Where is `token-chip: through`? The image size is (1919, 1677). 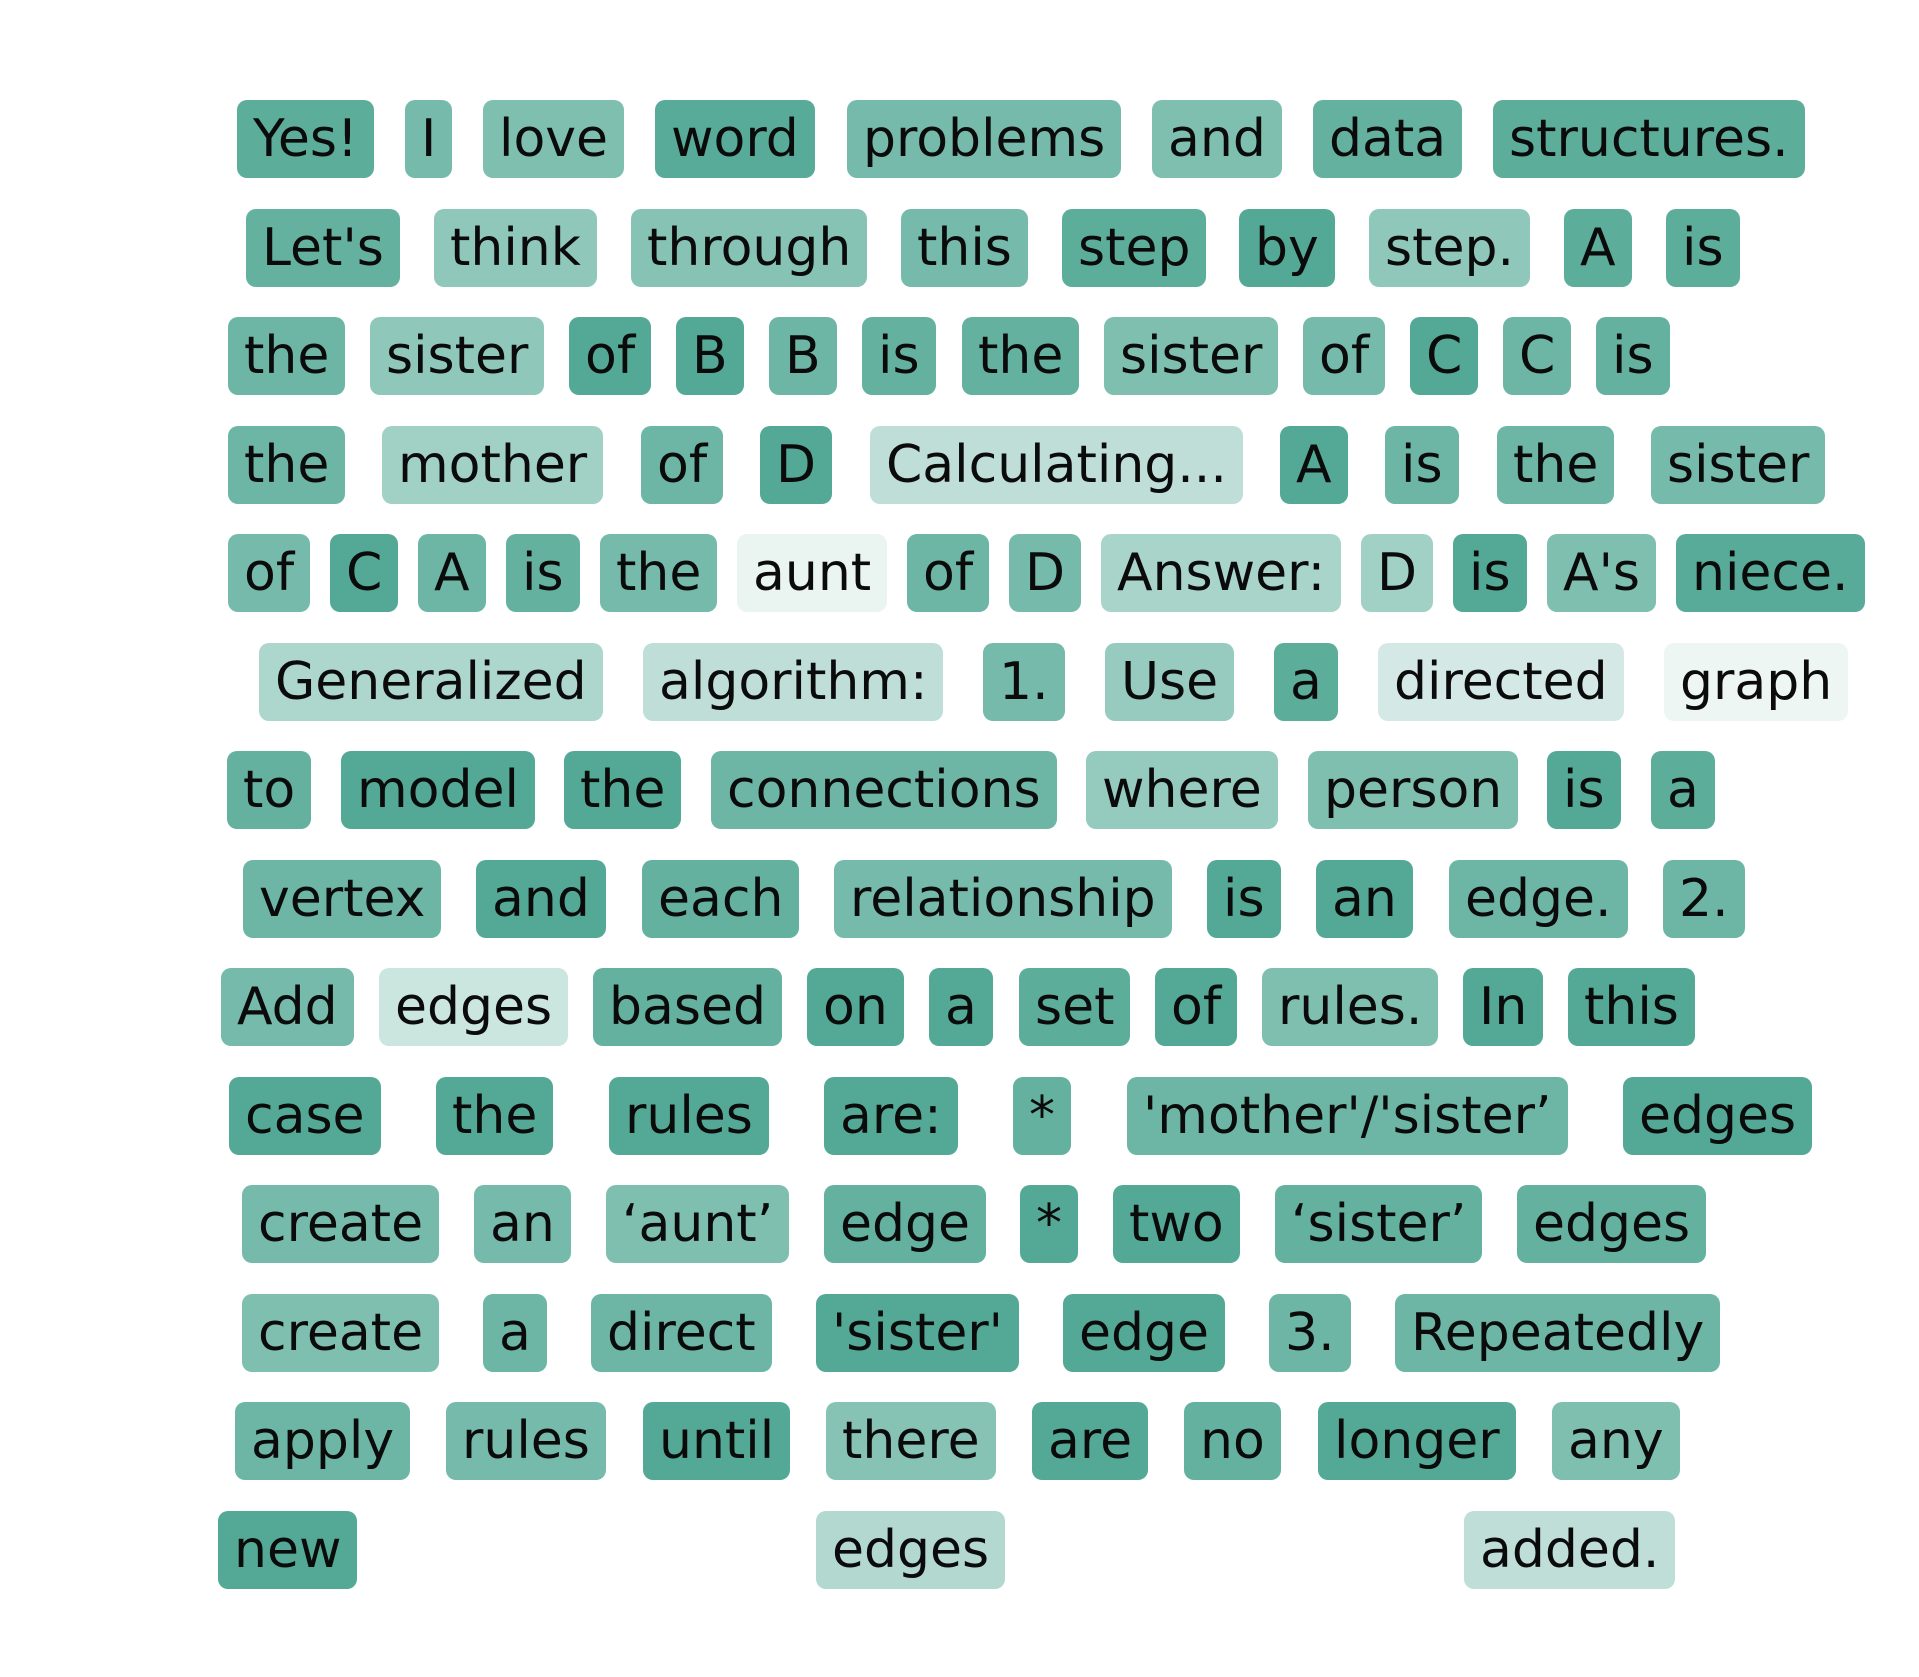 token-chip: through is located at coordinates (749, 247).